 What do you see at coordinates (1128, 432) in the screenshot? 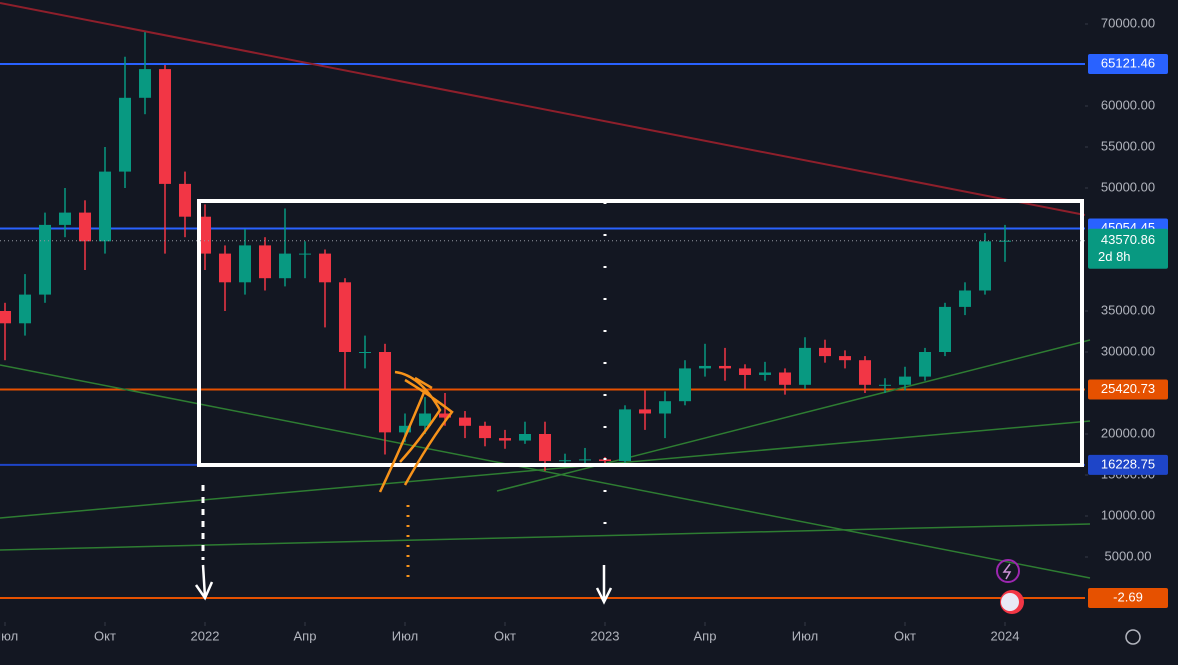
I see `y-tick-label: 20000.00` at bounding box center [1128, 432].